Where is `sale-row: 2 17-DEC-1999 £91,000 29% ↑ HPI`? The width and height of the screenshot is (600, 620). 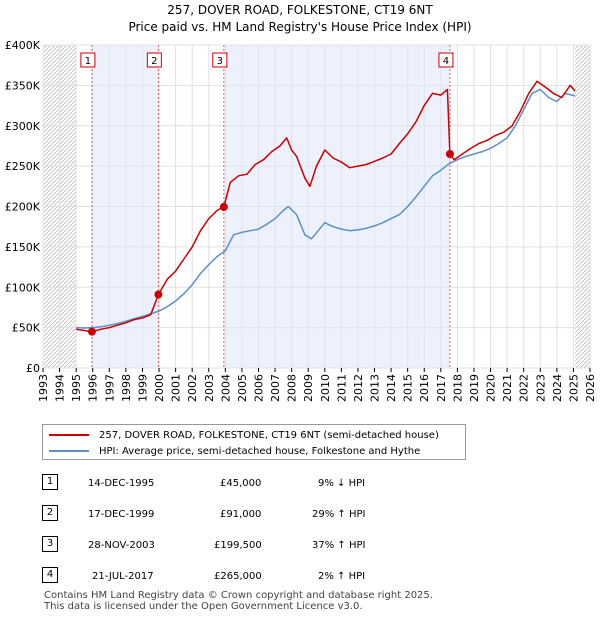
sale-row: 2 17-DEC-1999 £91,000 29% ↑ HPI is located at coordinates (252, 515).